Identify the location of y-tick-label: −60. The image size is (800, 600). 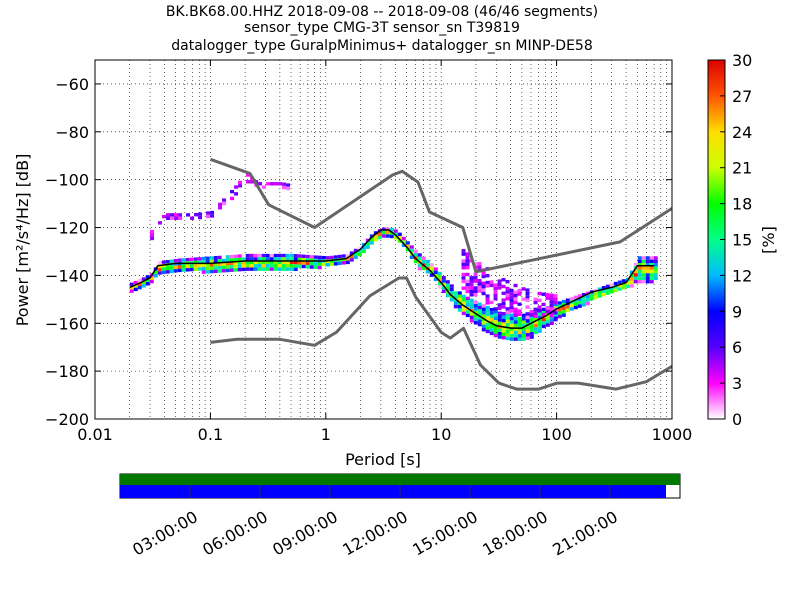
(72, 84).